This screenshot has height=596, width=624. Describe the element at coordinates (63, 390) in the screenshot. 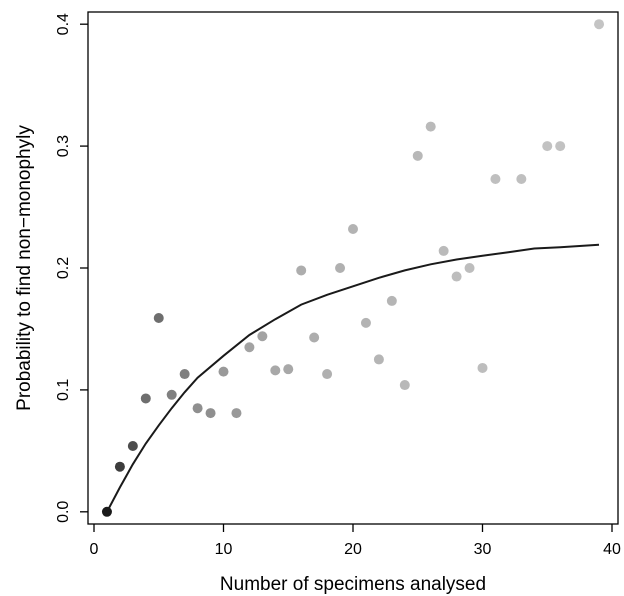

I see `y-tick-label: 0.1` at that location.